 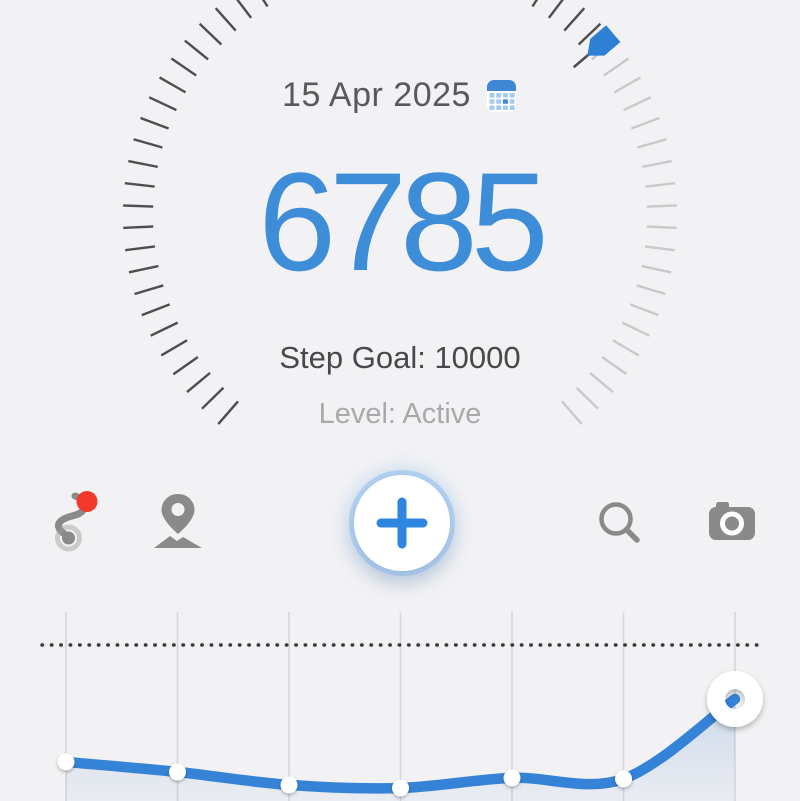 What do you see at coordinates (400, 357) in the screenshot?
I see `step-goal-label: Step Goal: 10000` at bounding box center [400, 357].